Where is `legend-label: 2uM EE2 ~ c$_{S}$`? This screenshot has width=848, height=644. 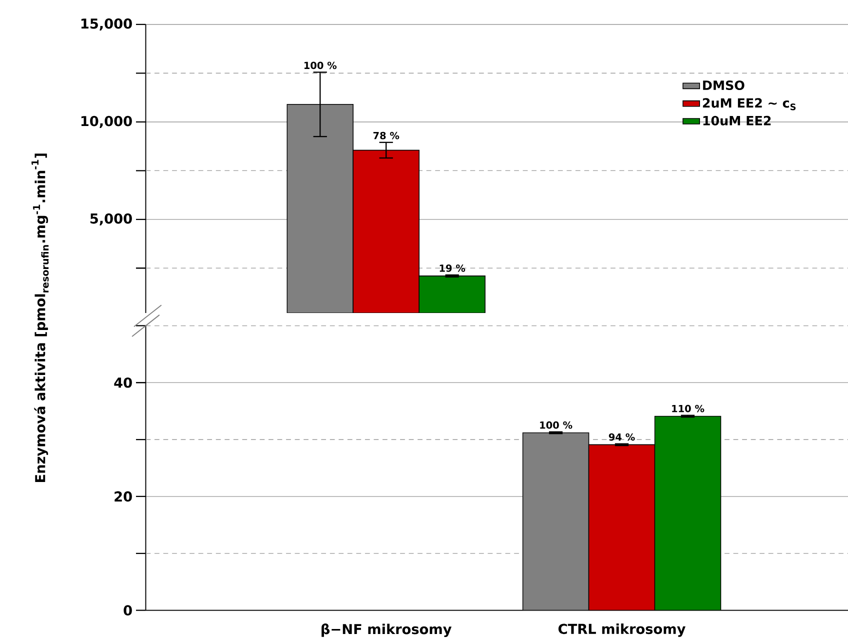 legend-label: 2uM EE2 ~ c$_{S}$ is located at coordinates (749, 104).